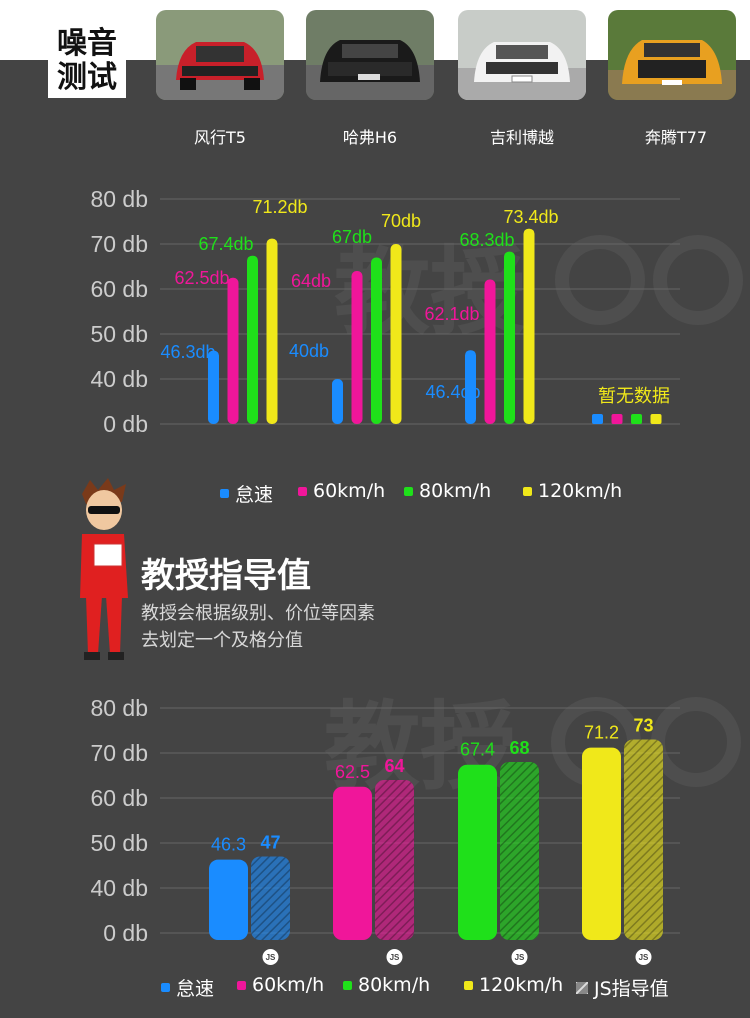 The height and width of the screenshot is (1018, 750). I want to click on section-description: 教授会根据级别、价位等因素 去划定一个及格分值, so click(258, 627).